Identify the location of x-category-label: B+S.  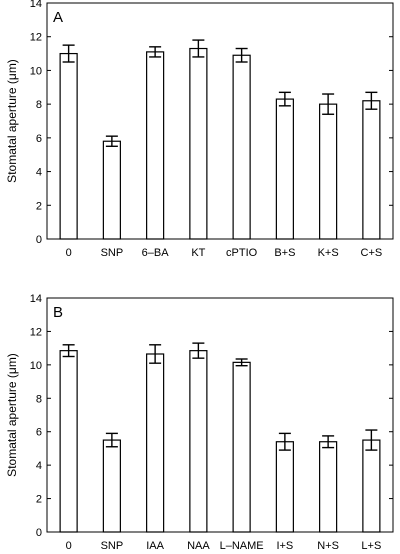
(284, 253).